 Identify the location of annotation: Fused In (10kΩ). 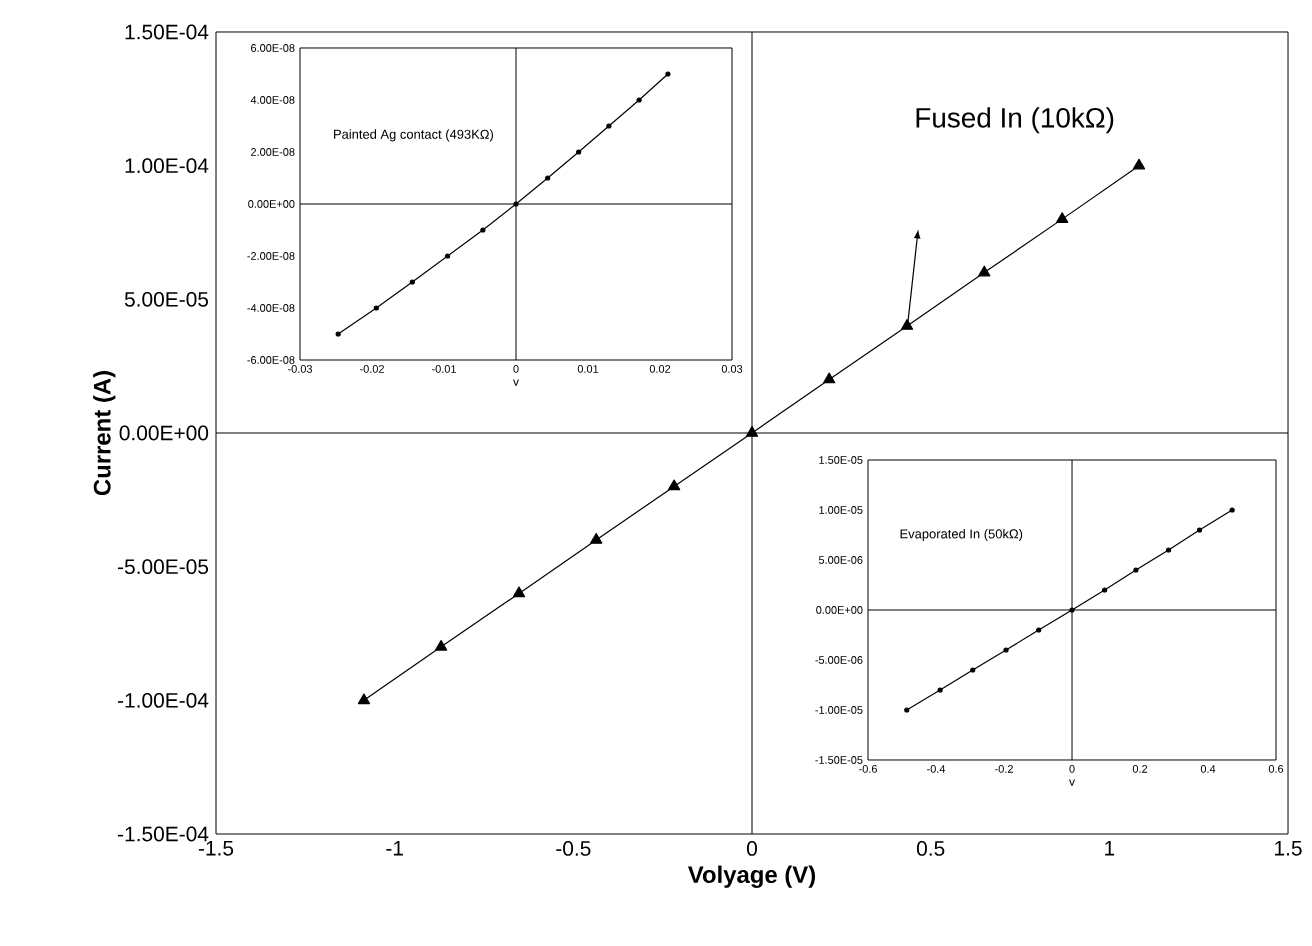
(1015, 120).